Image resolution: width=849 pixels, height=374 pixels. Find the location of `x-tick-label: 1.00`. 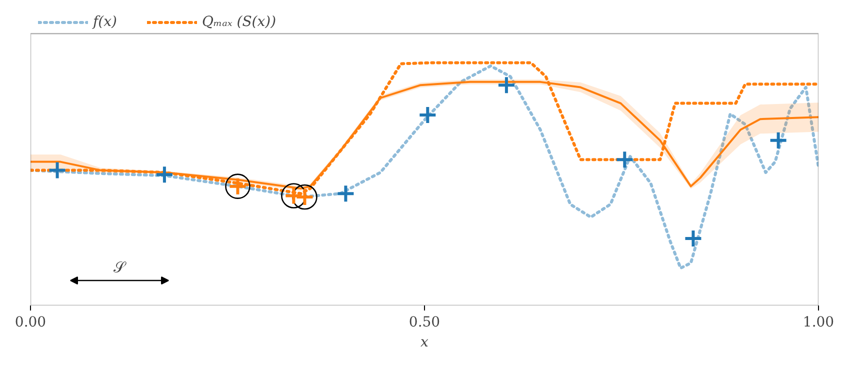

x-tick-label: 1.00 is located at coordinates (818, 322).